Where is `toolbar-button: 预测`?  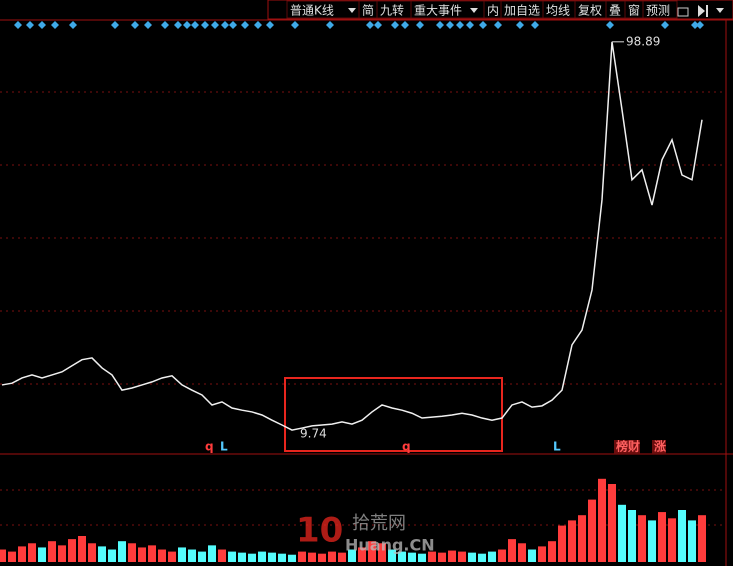
toolbar-button: 预测 is located at coordinates (658, 11).